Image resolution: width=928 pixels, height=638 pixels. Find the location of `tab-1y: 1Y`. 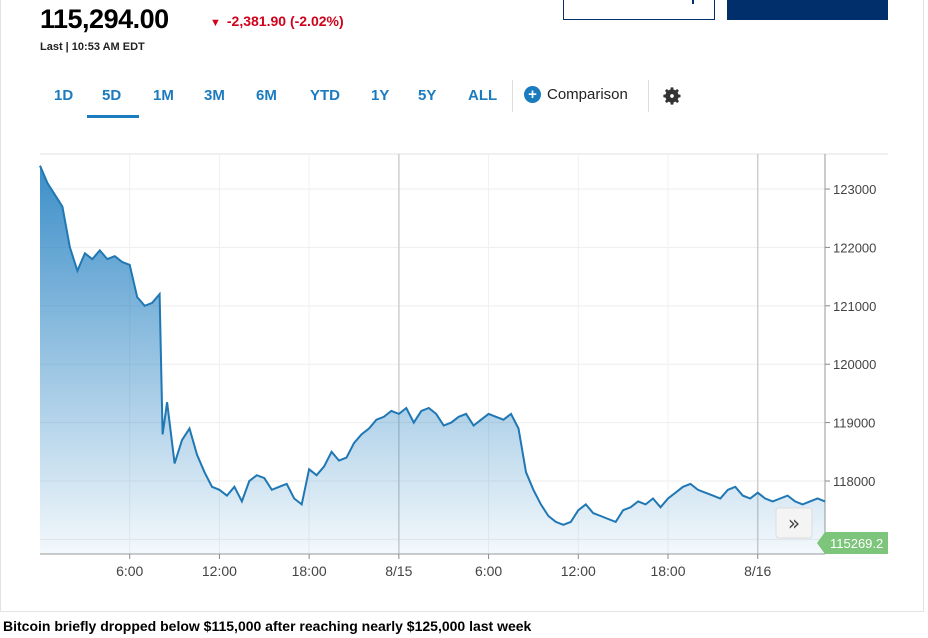

tab-1y: 1Y is located at coordinates (380, 95).